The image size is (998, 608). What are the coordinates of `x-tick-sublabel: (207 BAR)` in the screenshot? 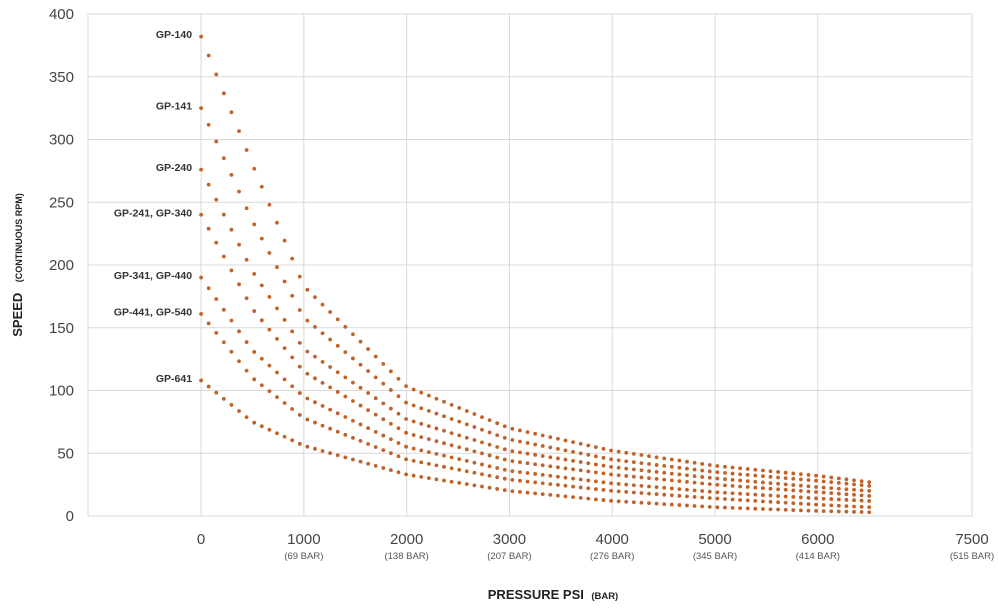 It's located at (509, 556).